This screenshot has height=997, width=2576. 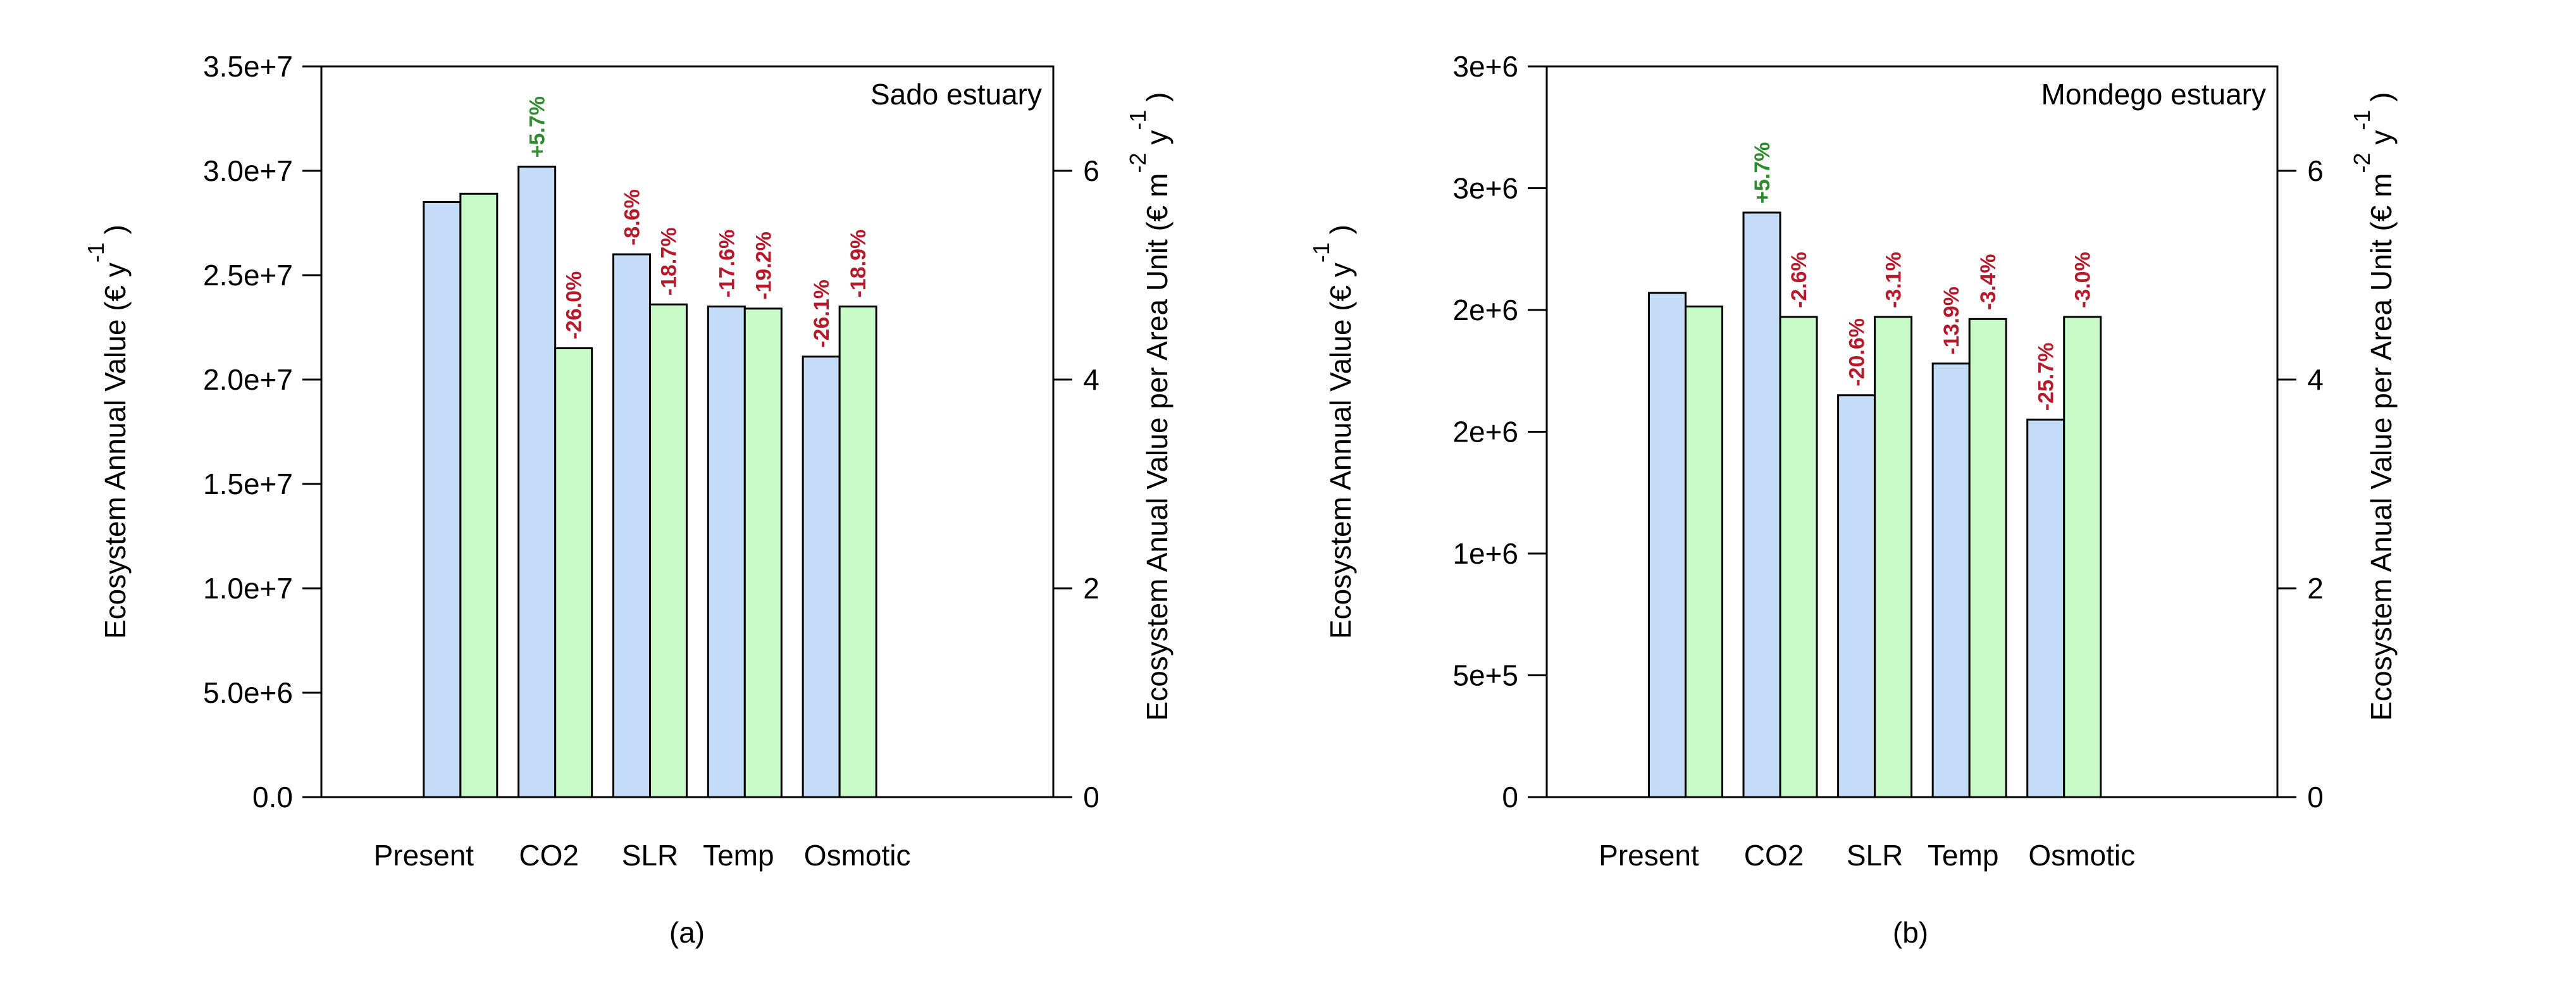 What do you see at coordinates (574, 305) in the screenshot?
I see `annotation-area-co2: -26.0%` at bounding box center [574, 305].